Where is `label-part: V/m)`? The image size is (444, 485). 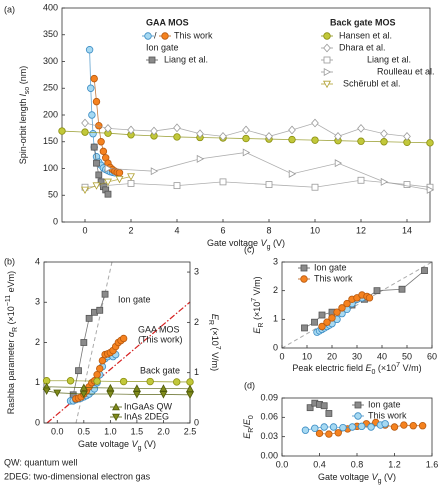 label-part: V/m) is located at coordinates (215, 361).